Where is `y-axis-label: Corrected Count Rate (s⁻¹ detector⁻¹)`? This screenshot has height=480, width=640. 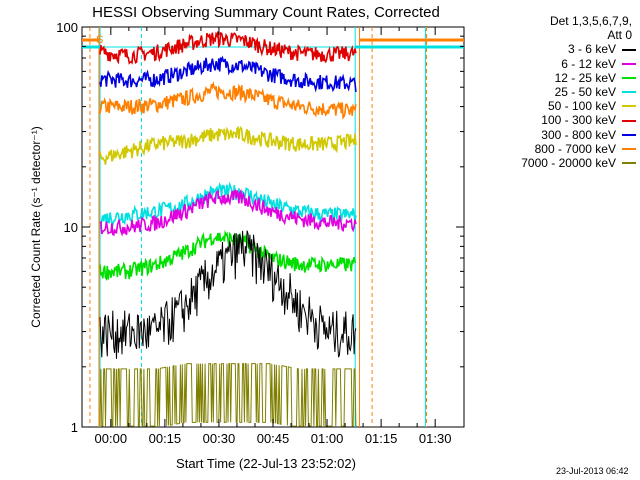
y-axis-label: Corrected Count Rate (s⁻¹ detector⁻¹) is located at coordinates (36, 226).